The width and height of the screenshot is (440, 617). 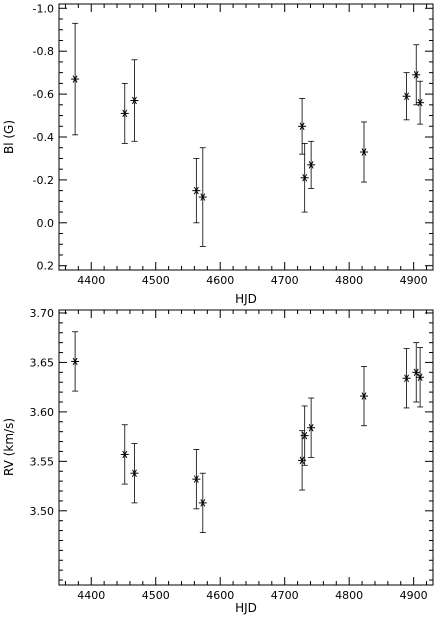 What do you see at coordinates (42, 461) in the screenshot?
I see `y-tick-label: 3.55` at bounding box center [42, 461].